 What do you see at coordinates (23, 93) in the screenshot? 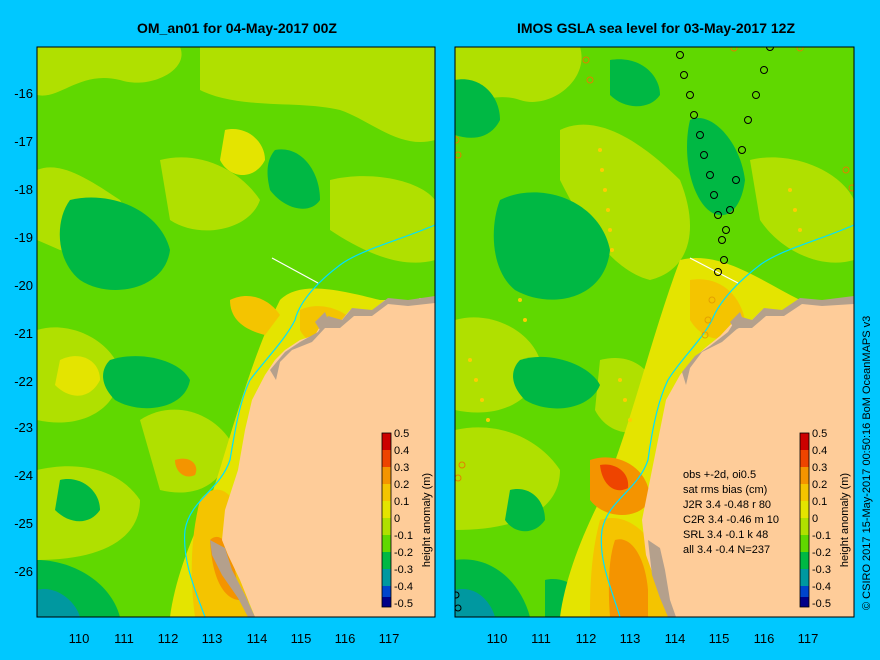
I see `lat-tick: -16` at bounding box center [23, 93].